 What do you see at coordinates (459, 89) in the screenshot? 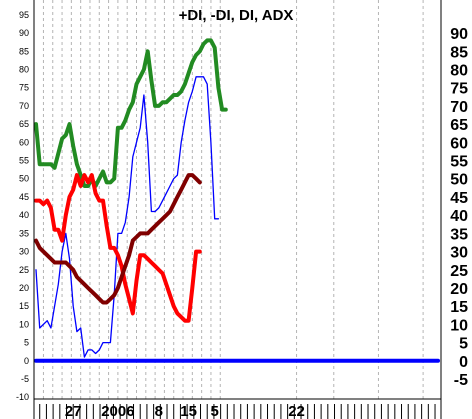
I see `right-tick-label: 75` at bounding box center [459, 89].